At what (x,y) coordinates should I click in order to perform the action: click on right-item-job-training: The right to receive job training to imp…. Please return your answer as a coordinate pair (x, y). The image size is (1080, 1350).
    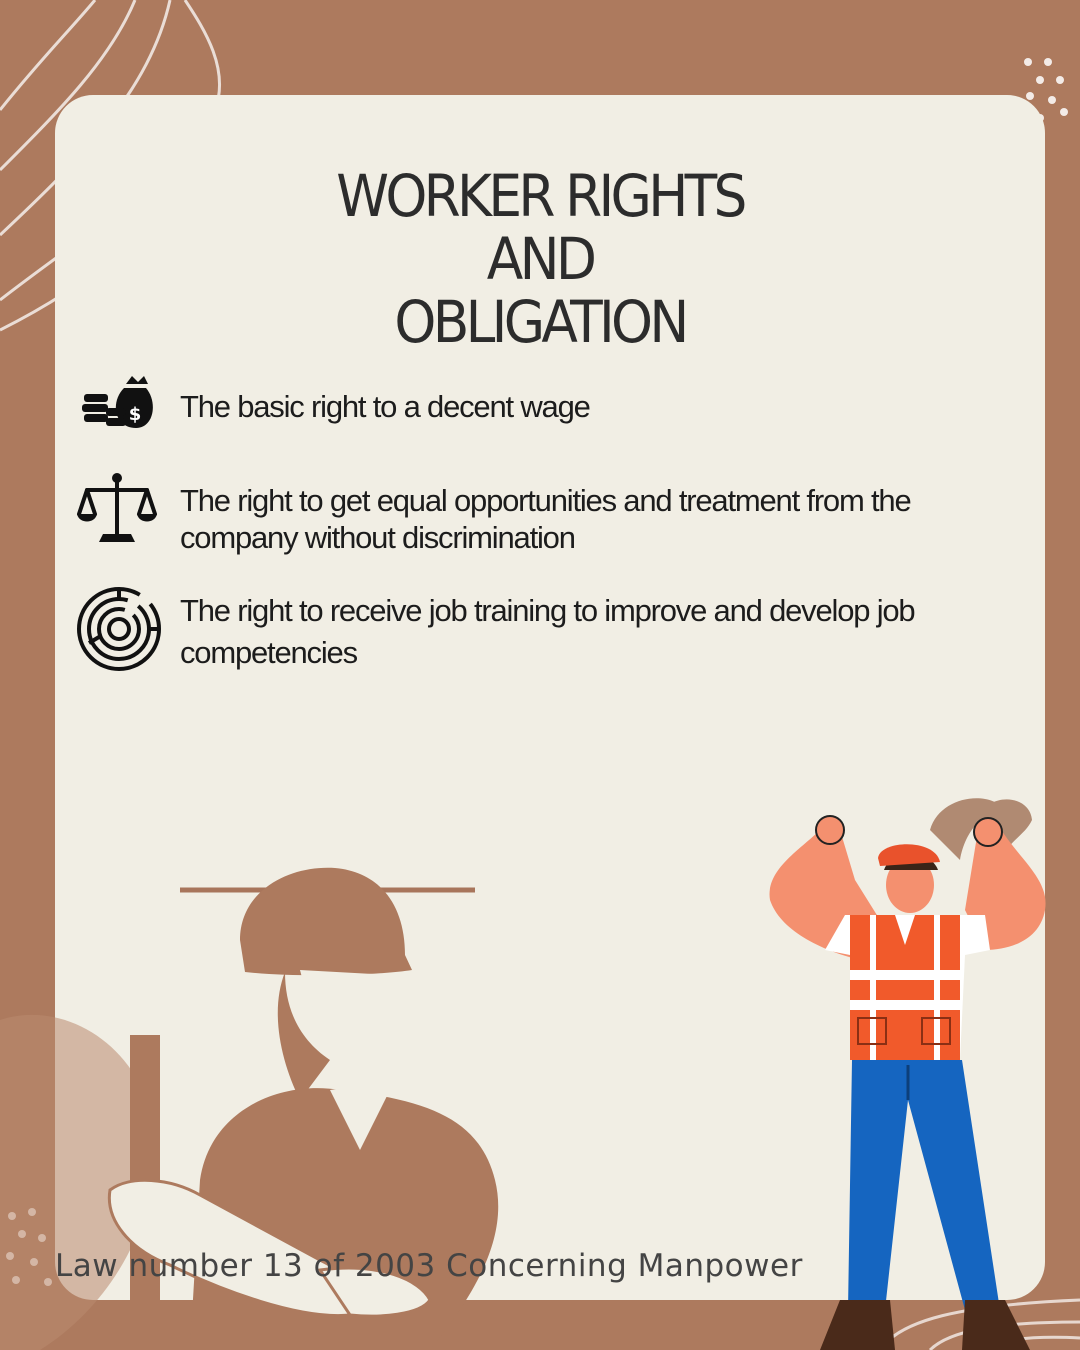
    Looking at the image, I should click on (548, 631).